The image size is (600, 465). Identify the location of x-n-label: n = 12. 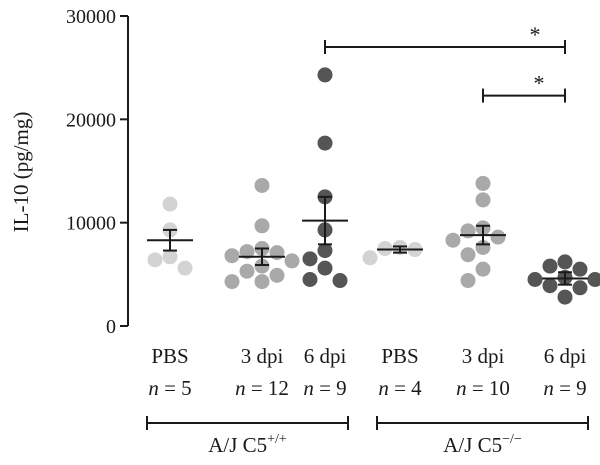
(262, 388).